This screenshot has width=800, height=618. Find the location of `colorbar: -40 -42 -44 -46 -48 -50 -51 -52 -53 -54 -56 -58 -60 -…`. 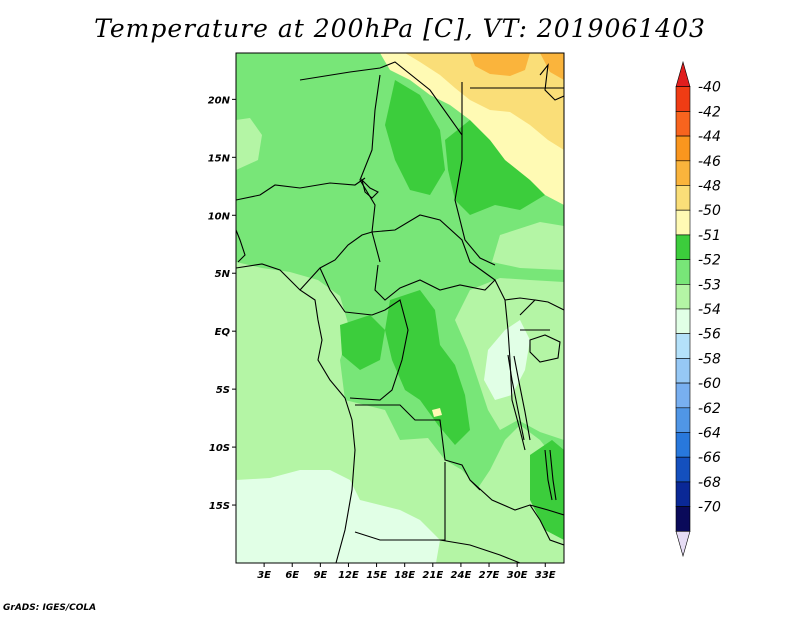

colorbar: -40 -42 -44 -46 -48 -50 -51 -52 -53 -54 -56 -58 -60 -… is located at coordinates (698, 309).